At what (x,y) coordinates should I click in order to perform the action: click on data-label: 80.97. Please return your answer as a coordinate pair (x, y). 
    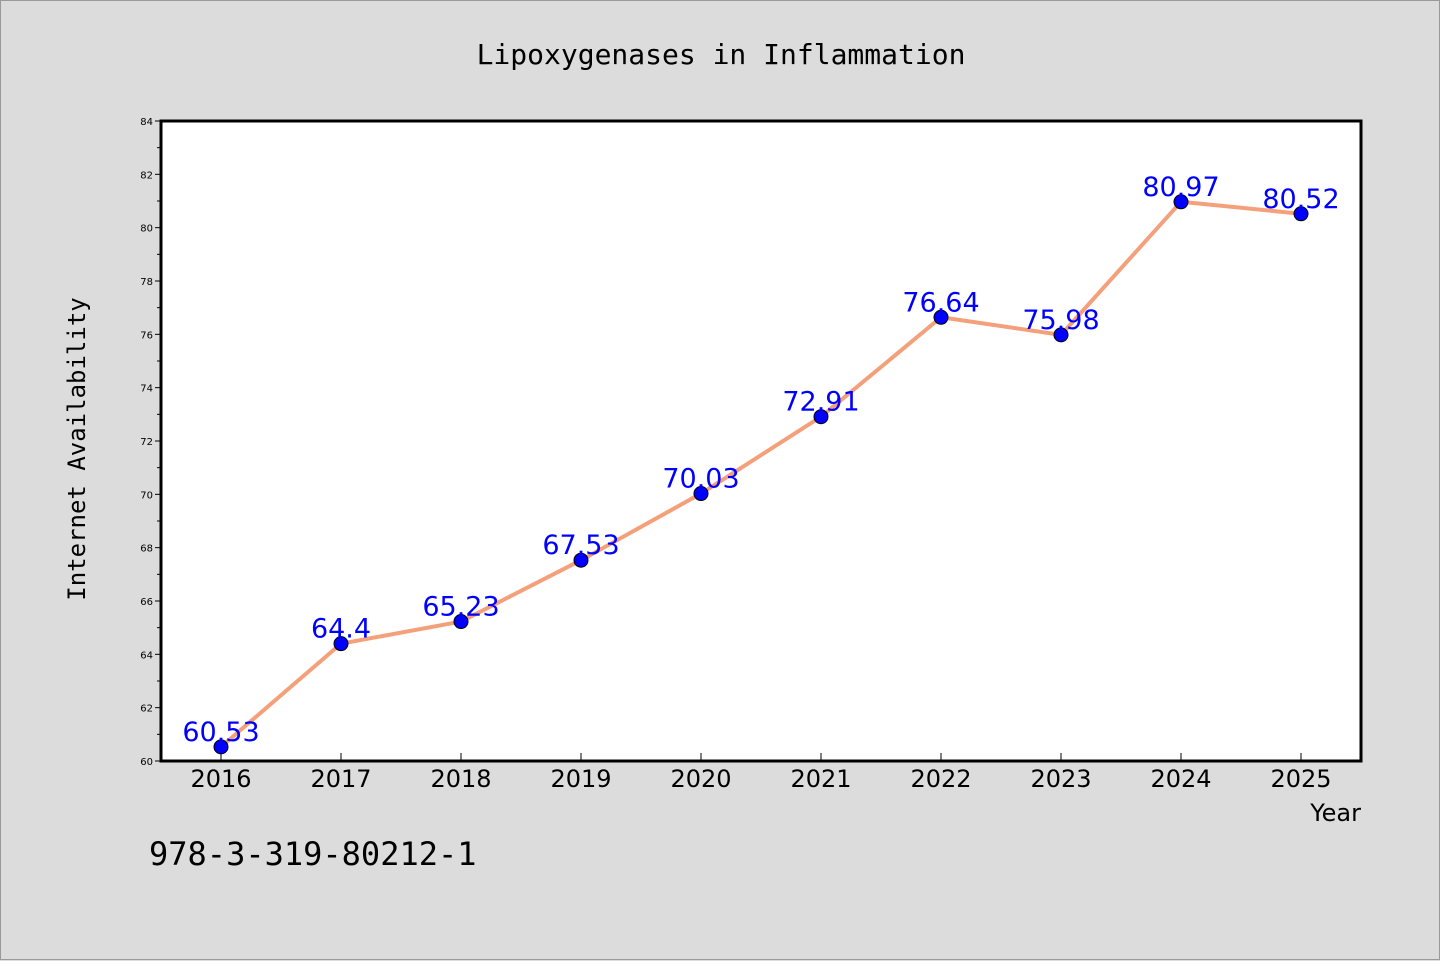
    Looking at the image, I should click on (1180, 187).